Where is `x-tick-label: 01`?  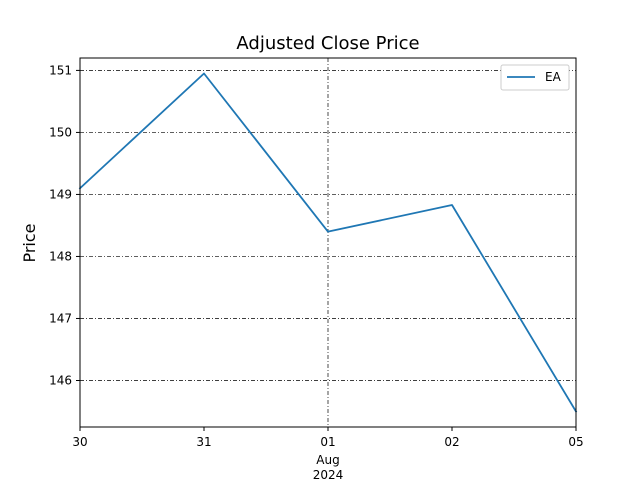
x-tick-label: 01 is located at coordinates (327, 442).